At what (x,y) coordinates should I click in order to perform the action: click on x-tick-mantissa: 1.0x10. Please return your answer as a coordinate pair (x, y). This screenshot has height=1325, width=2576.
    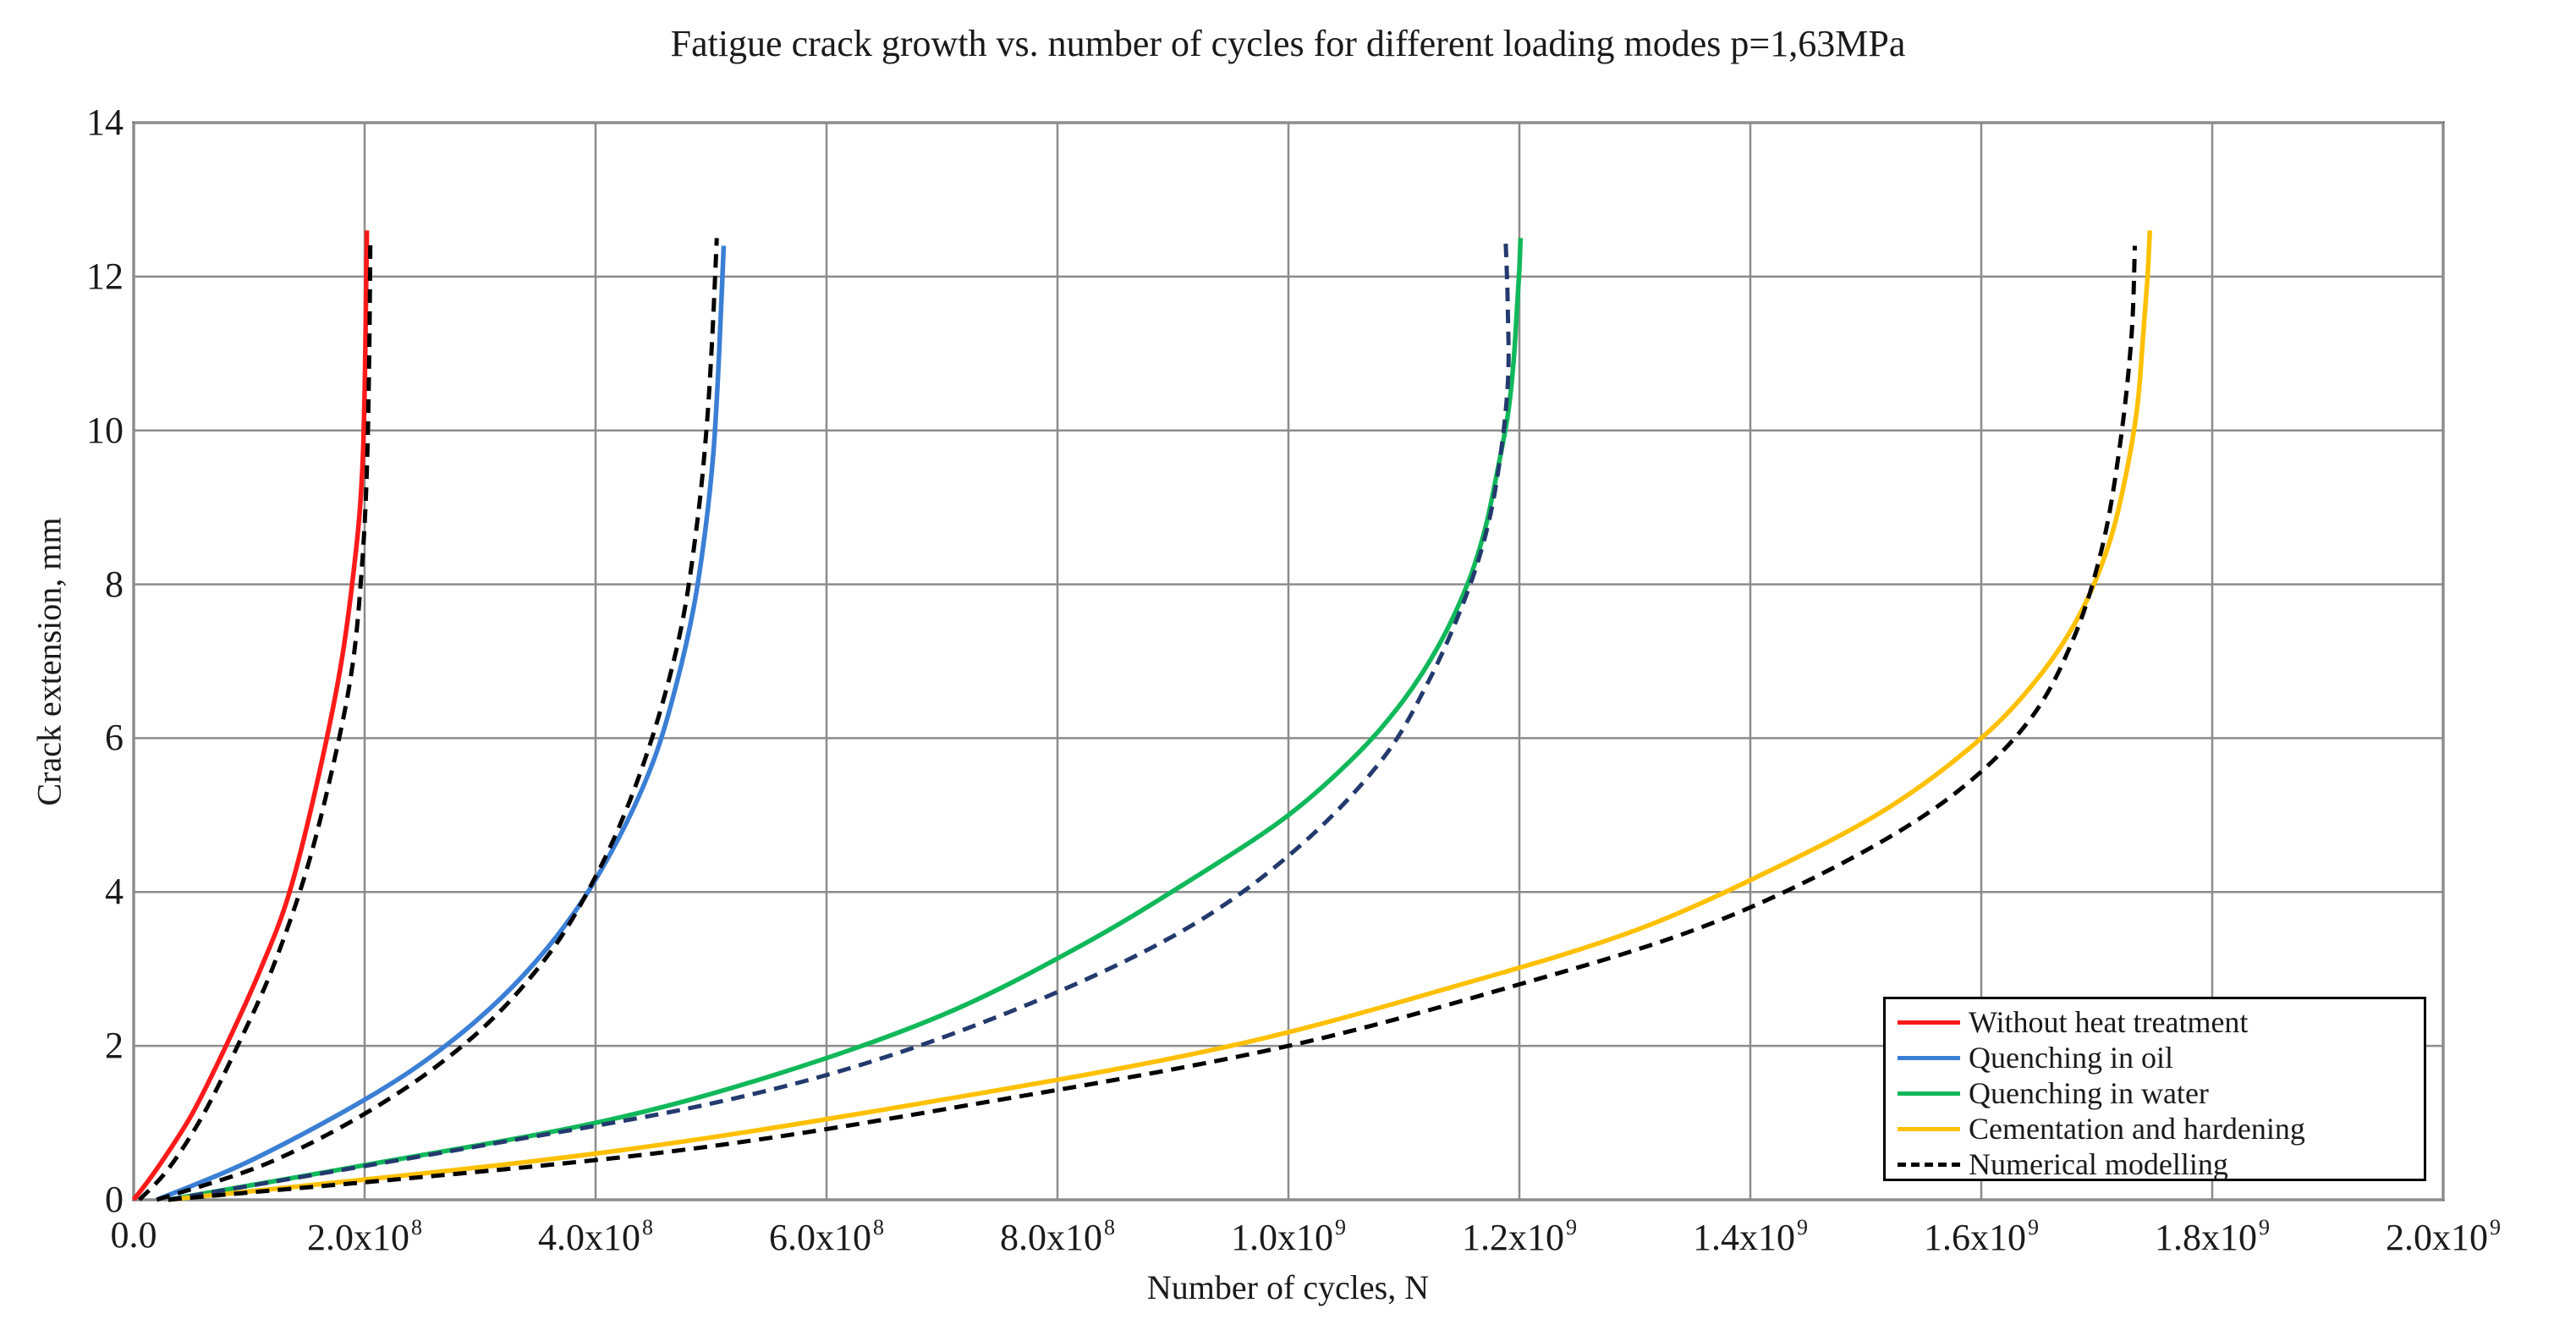
    Looking at the image, I should click on (1282, 1237).